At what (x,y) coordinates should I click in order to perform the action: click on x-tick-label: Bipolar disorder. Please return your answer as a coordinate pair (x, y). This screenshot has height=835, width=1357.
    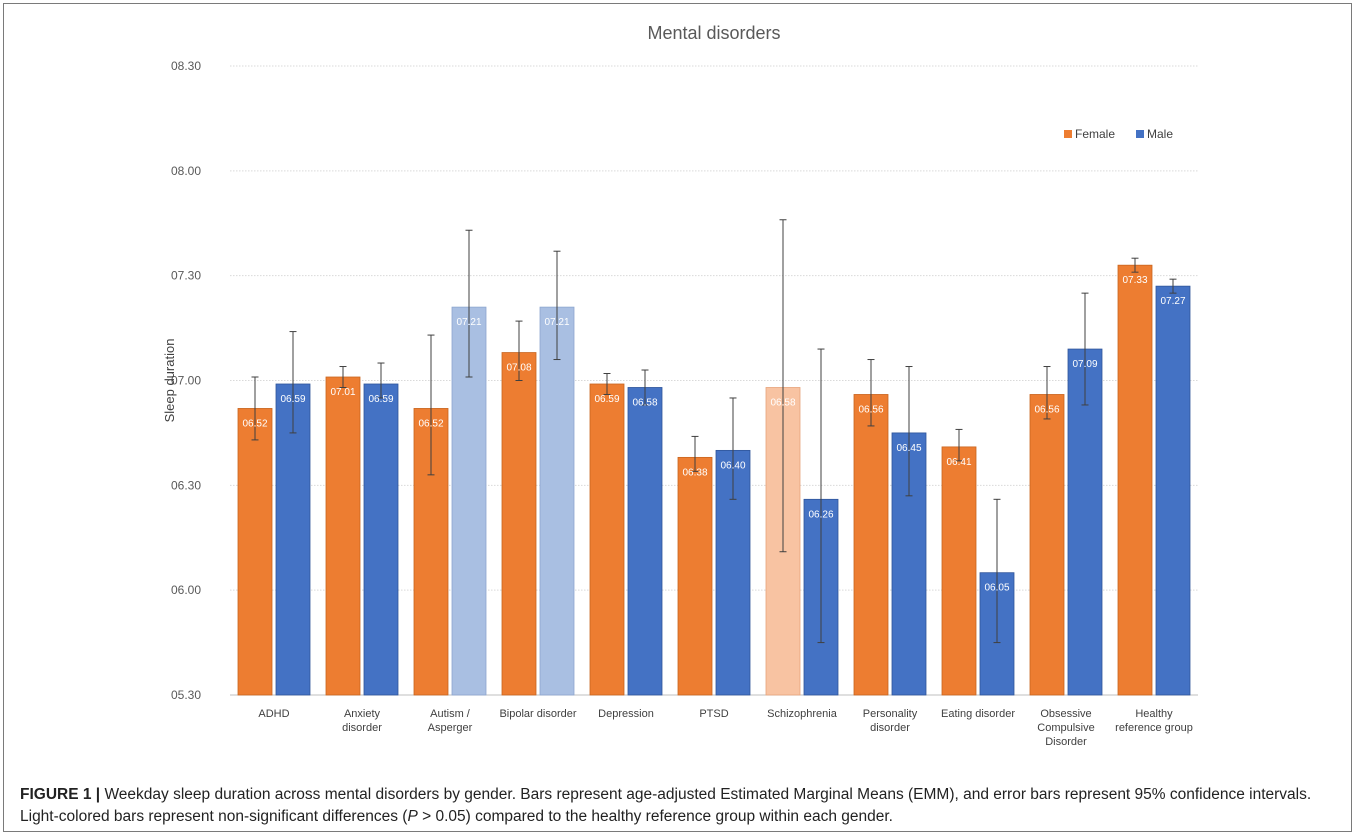
    Looking at the image, I should click on (537, 714).